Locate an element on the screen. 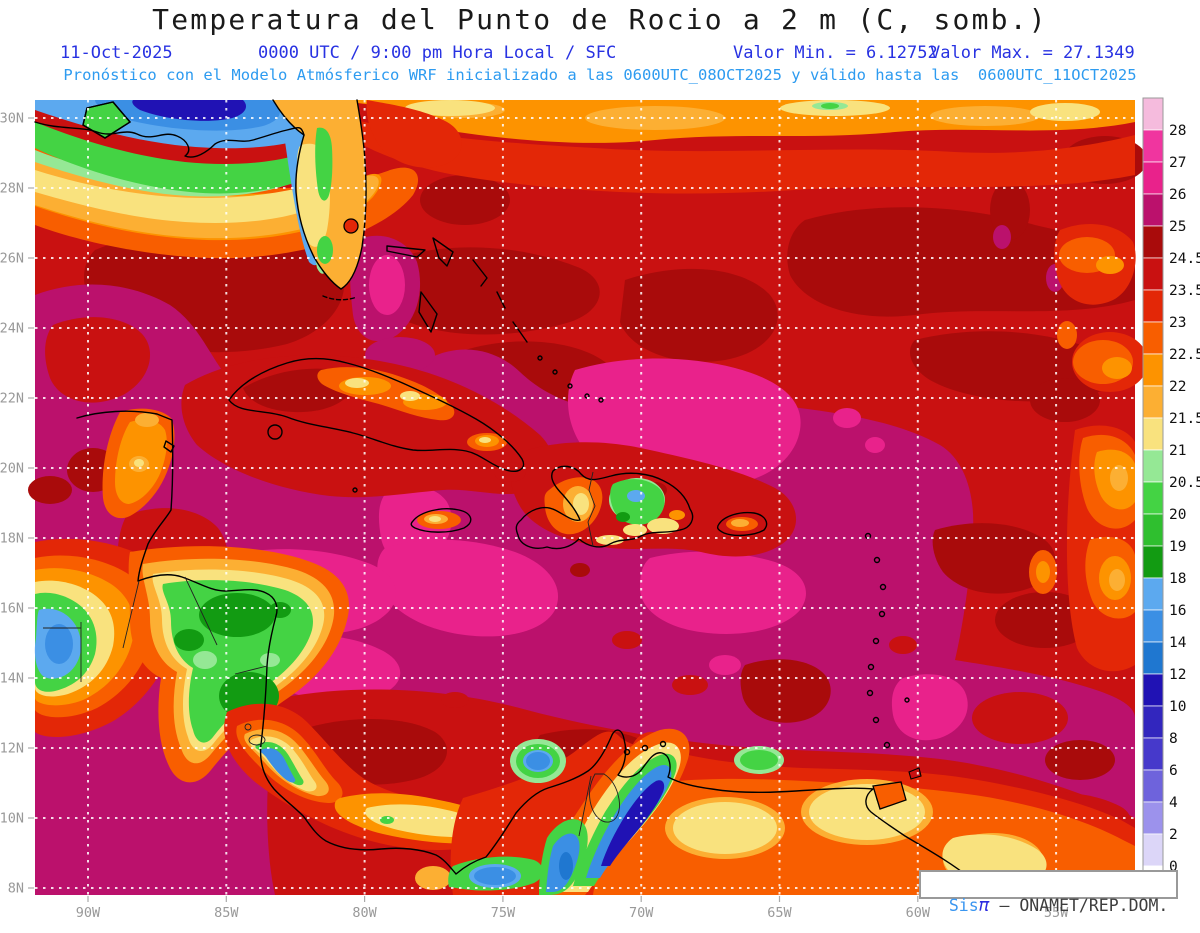 Image resolution: width=1200 pixels, height=933 pixels. lat-tick-label: 16N is located at coordinates (12, 609).